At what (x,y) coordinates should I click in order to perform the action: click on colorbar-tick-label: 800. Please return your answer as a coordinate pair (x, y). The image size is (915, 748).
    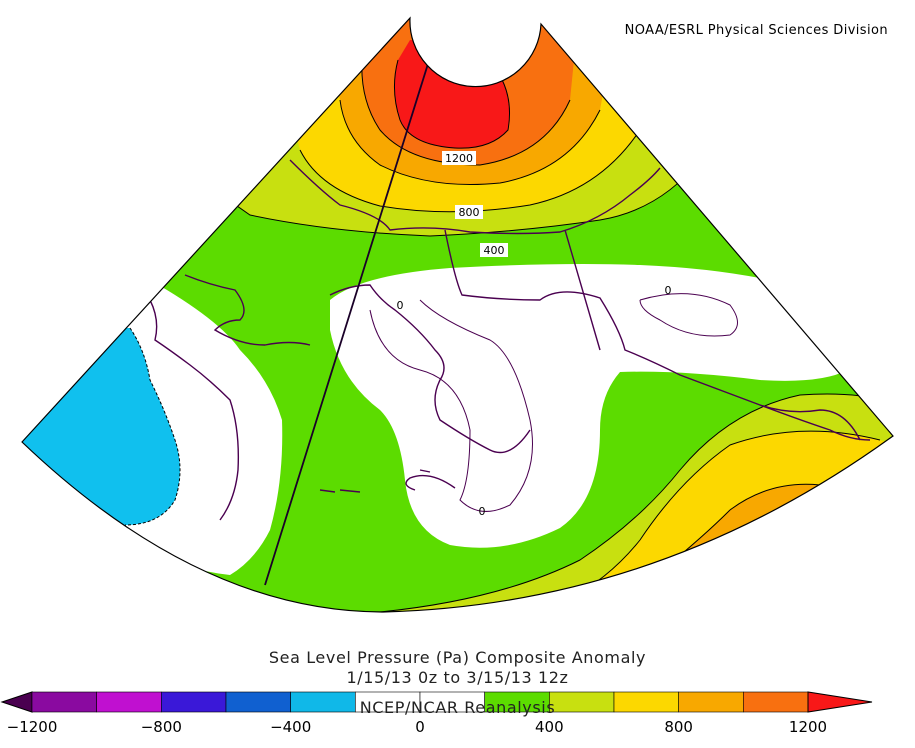
    Looking at the image, I should click on (678, 727).